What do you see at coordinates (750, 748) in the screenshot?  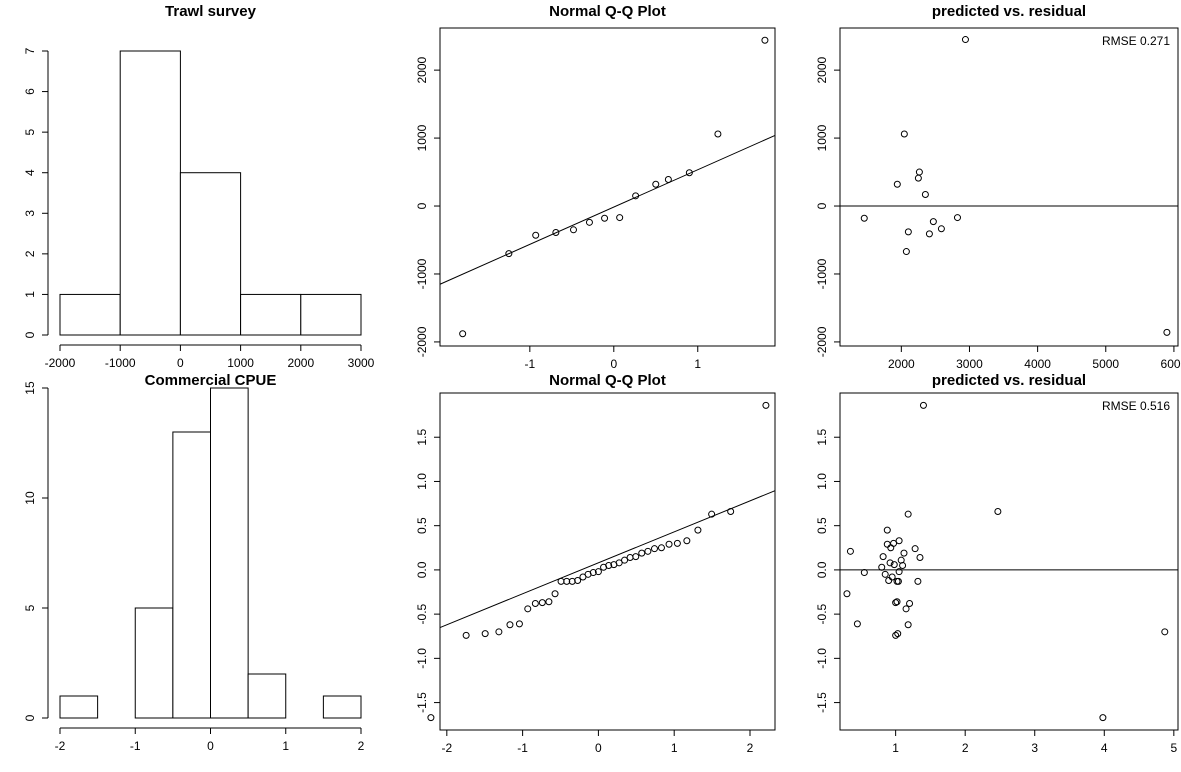 I see `x-tick-label: 2` at bounding box center [750, 748].